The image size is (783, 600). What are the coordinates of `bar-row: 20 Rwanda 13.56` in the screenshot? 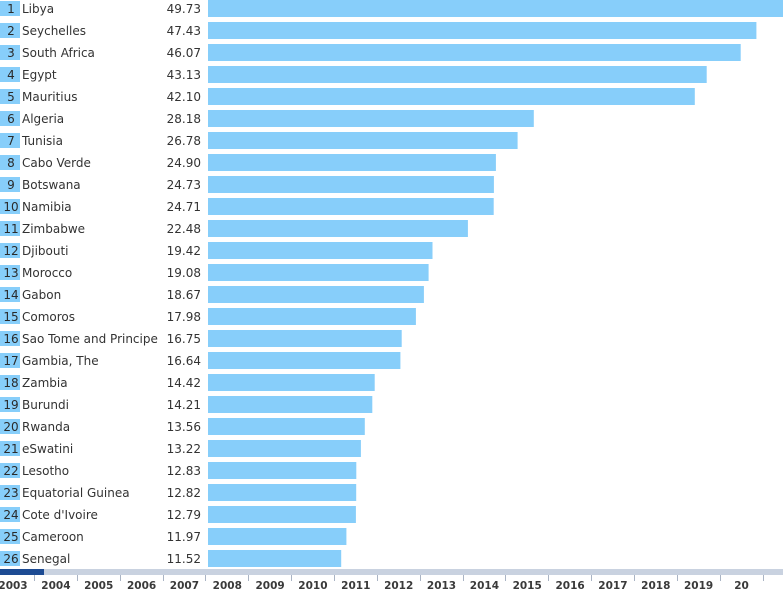 It's located at (182, 426).